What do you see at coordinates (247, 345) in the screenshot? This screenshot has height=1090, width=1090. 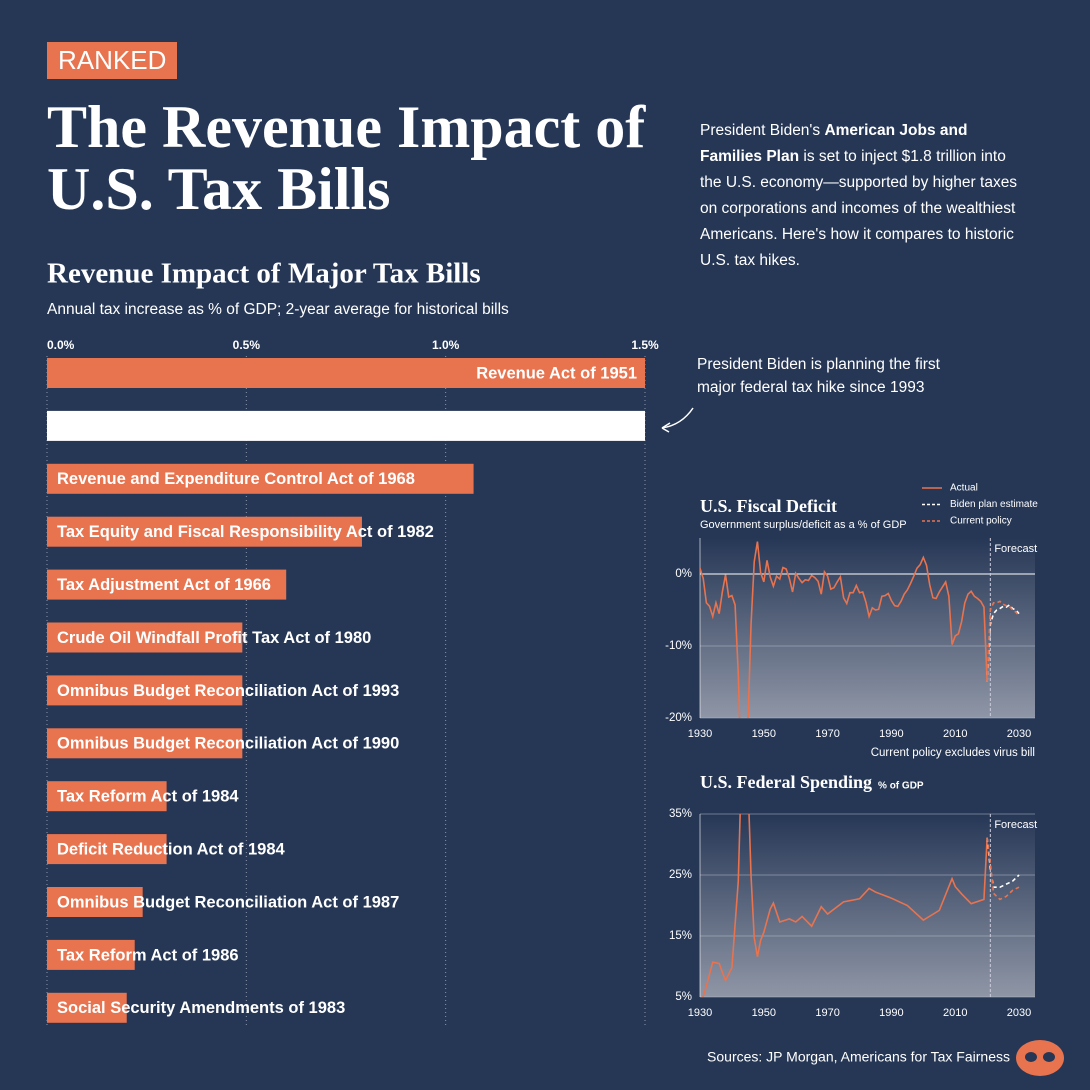 I see `x-tick-label: 0.5%` at bounding box center [247, 345].